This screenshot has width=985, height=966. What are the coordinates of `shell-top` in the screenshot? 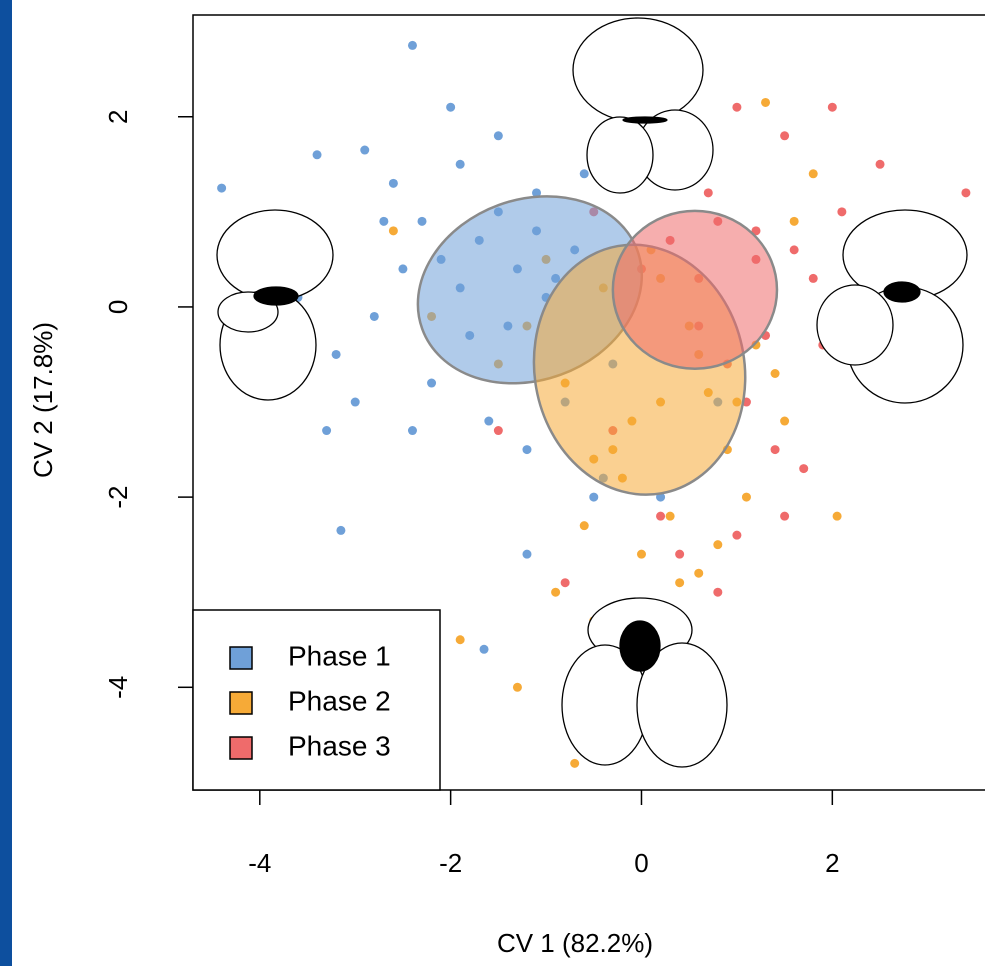 It's located at (643, 105).